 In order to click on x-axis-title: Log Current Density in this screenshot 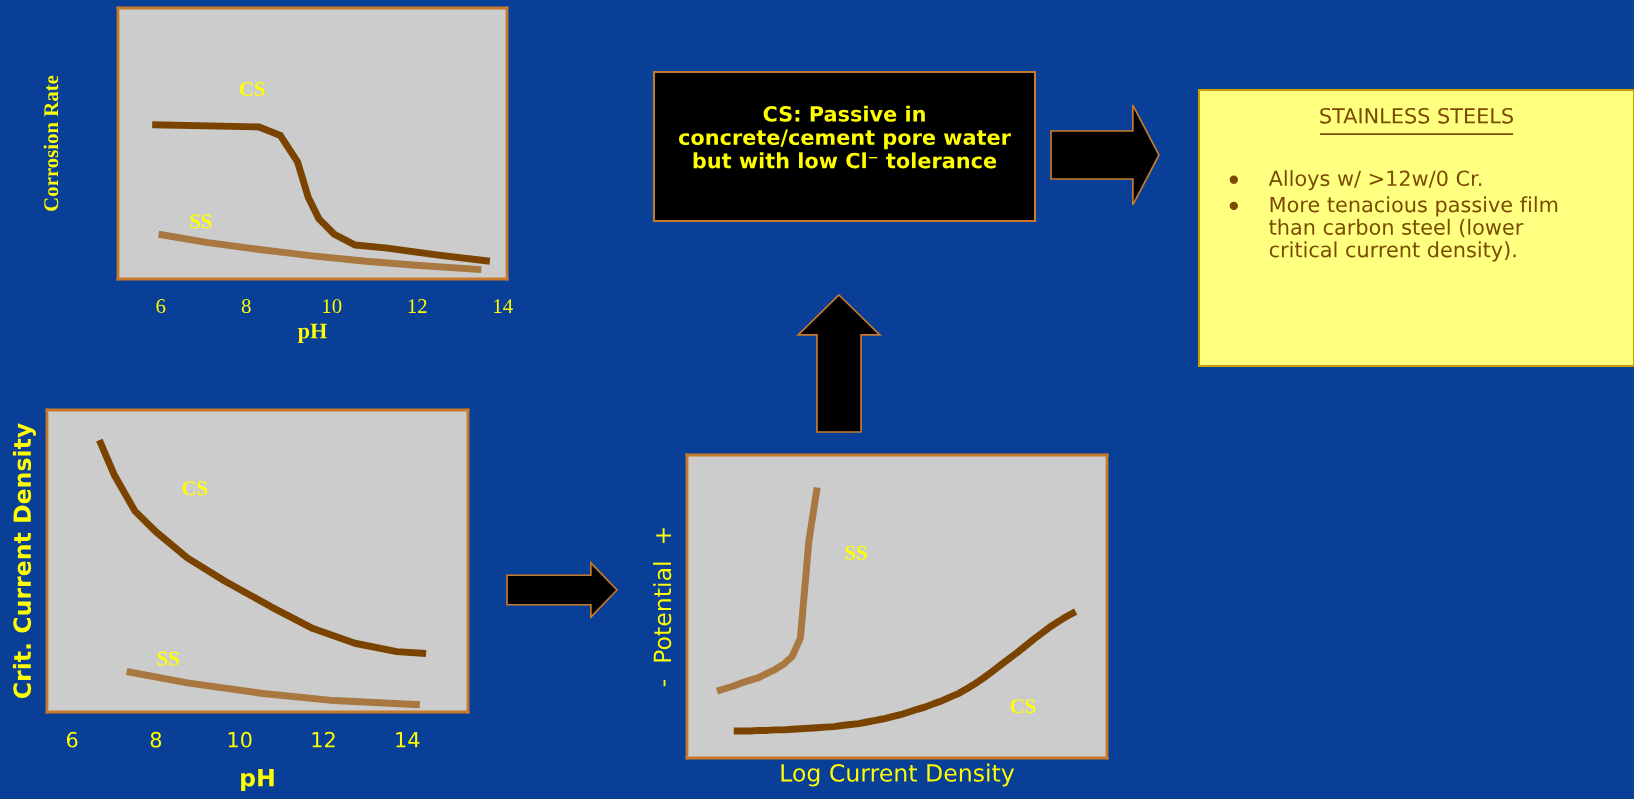, I will do `click(898, 775)`.